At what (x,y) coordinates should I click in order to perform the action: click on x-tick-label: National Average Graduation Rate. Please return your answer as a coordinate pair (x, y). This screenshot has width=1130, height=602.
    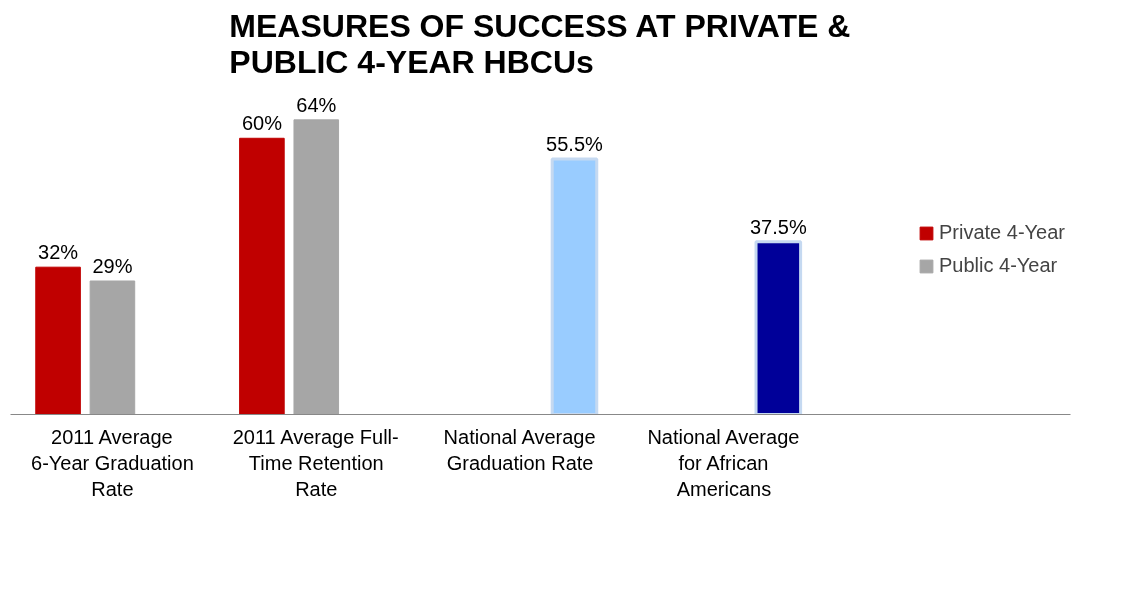
    Looking at the image, I should click on (519, 449).